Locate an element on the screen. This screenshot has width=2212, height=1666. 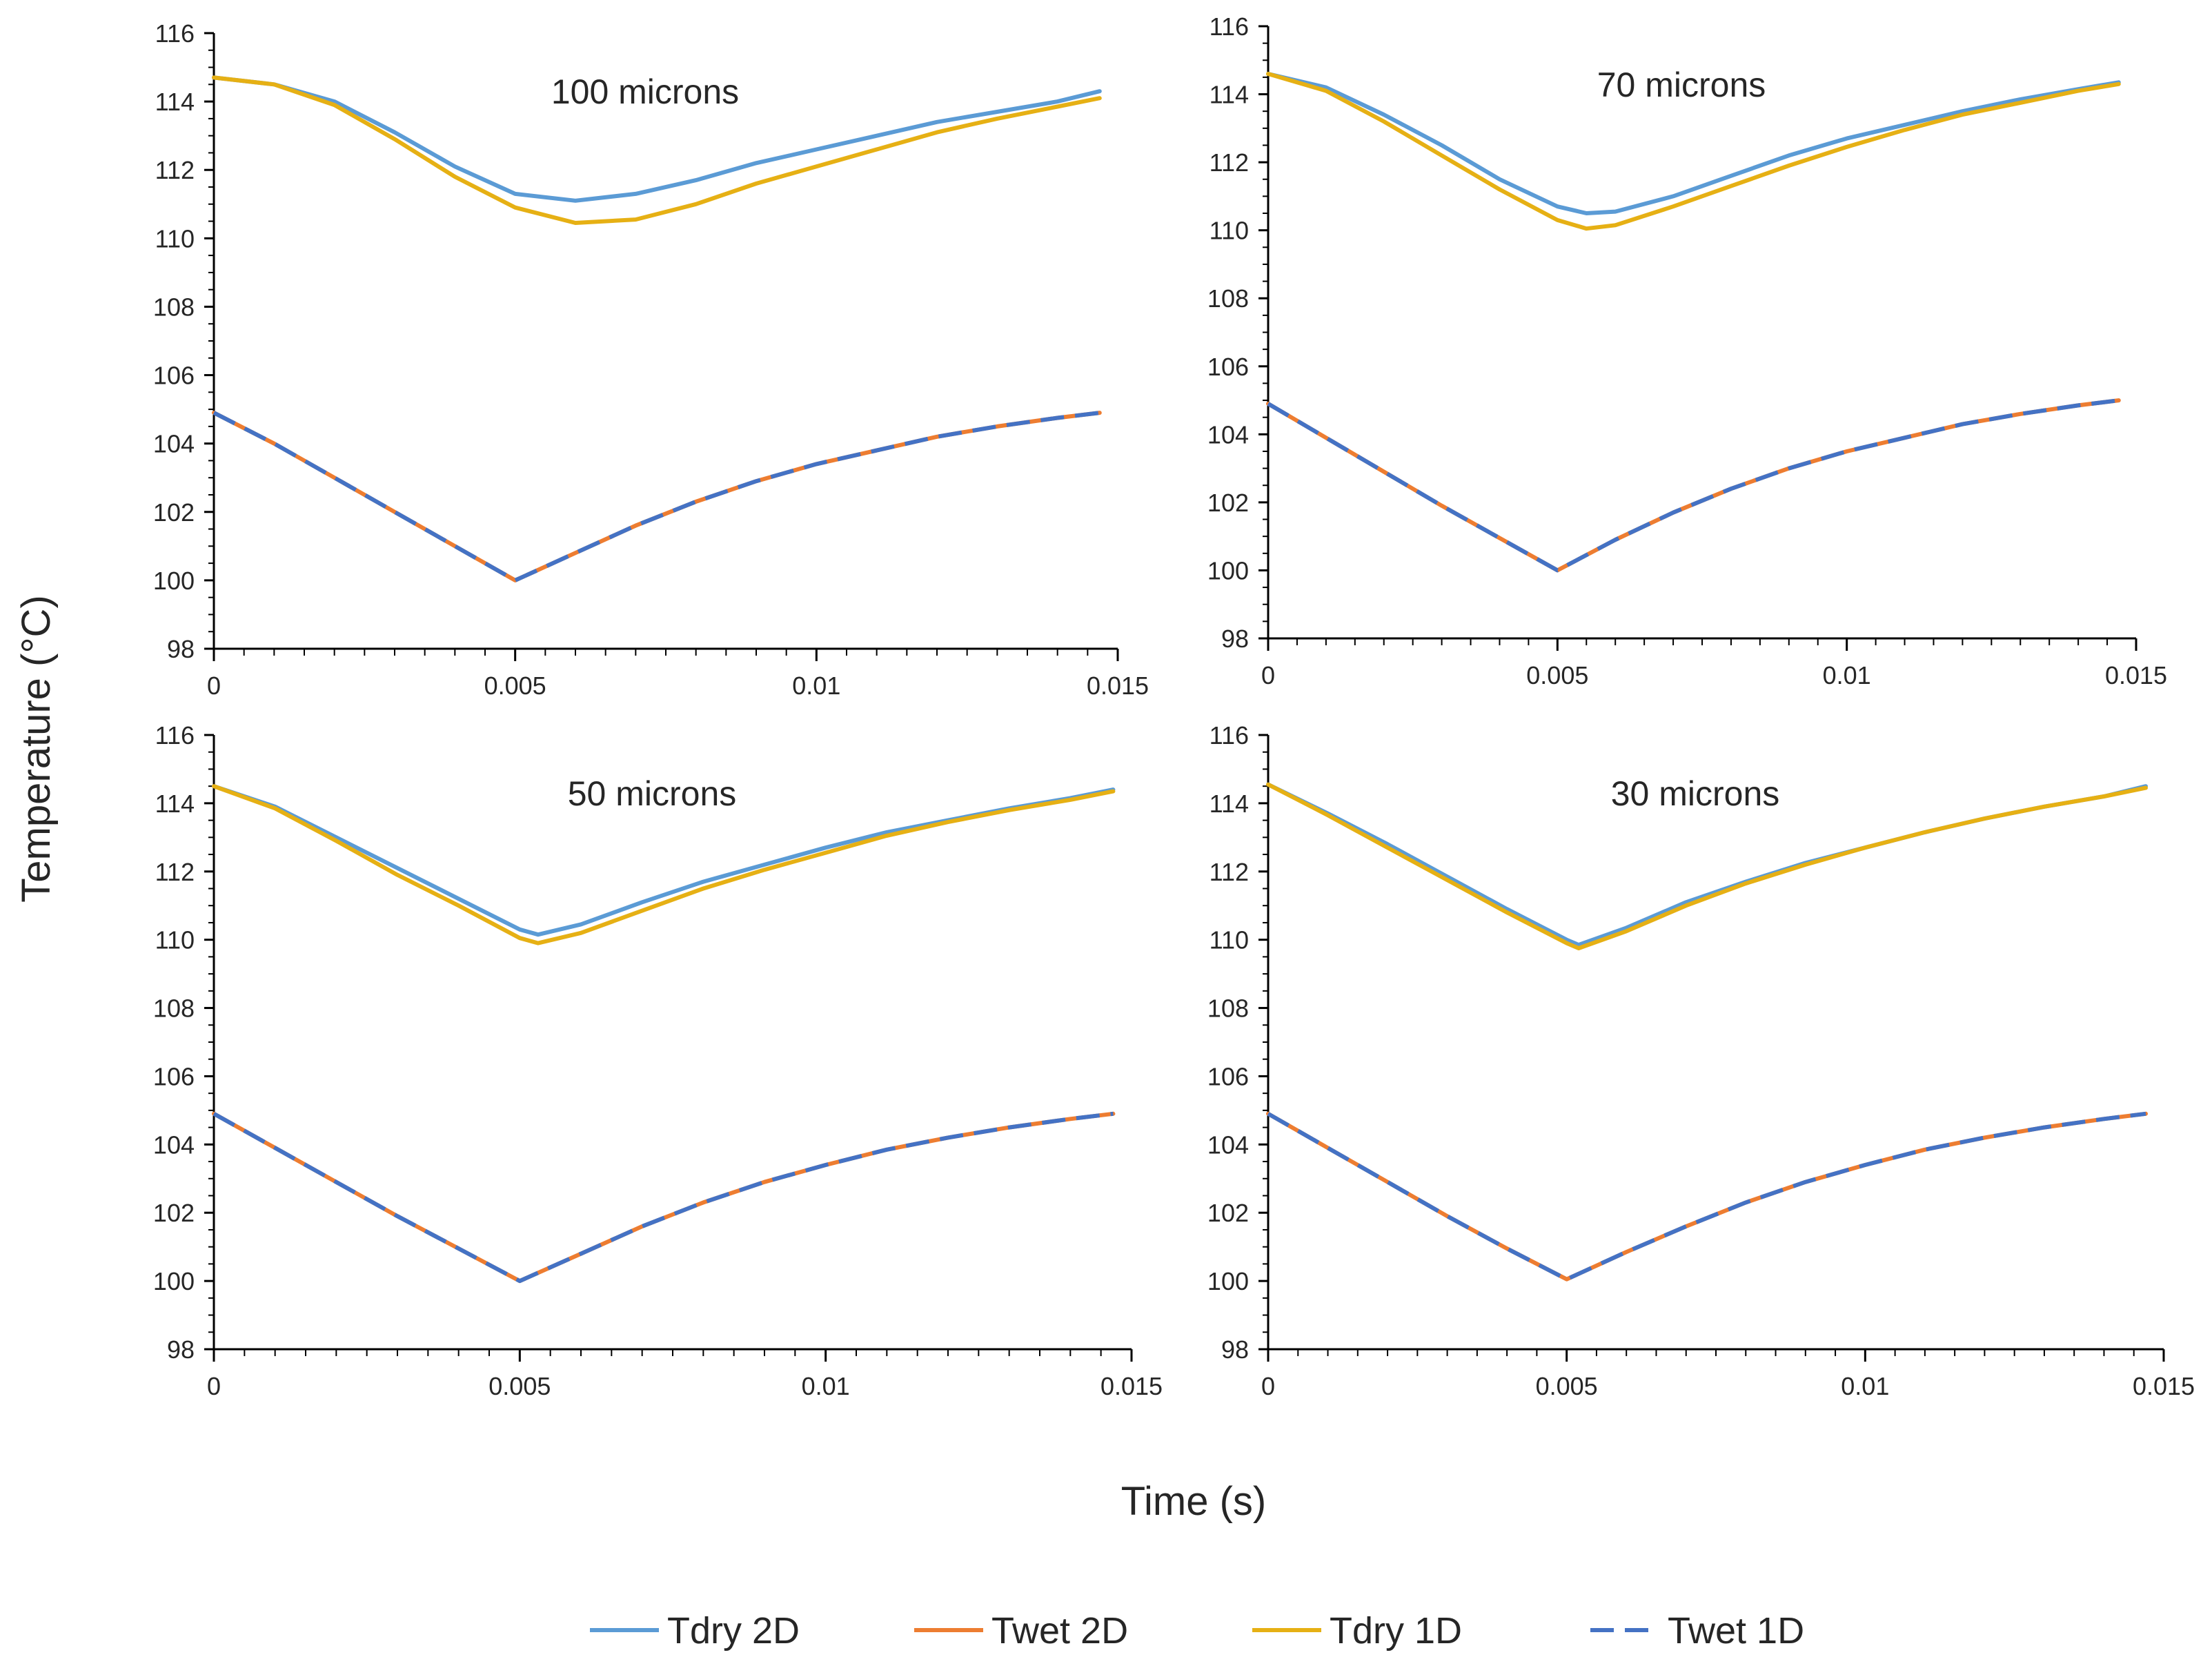
legend-label: Tdry 1D is located at coordinates (1396, 1631).